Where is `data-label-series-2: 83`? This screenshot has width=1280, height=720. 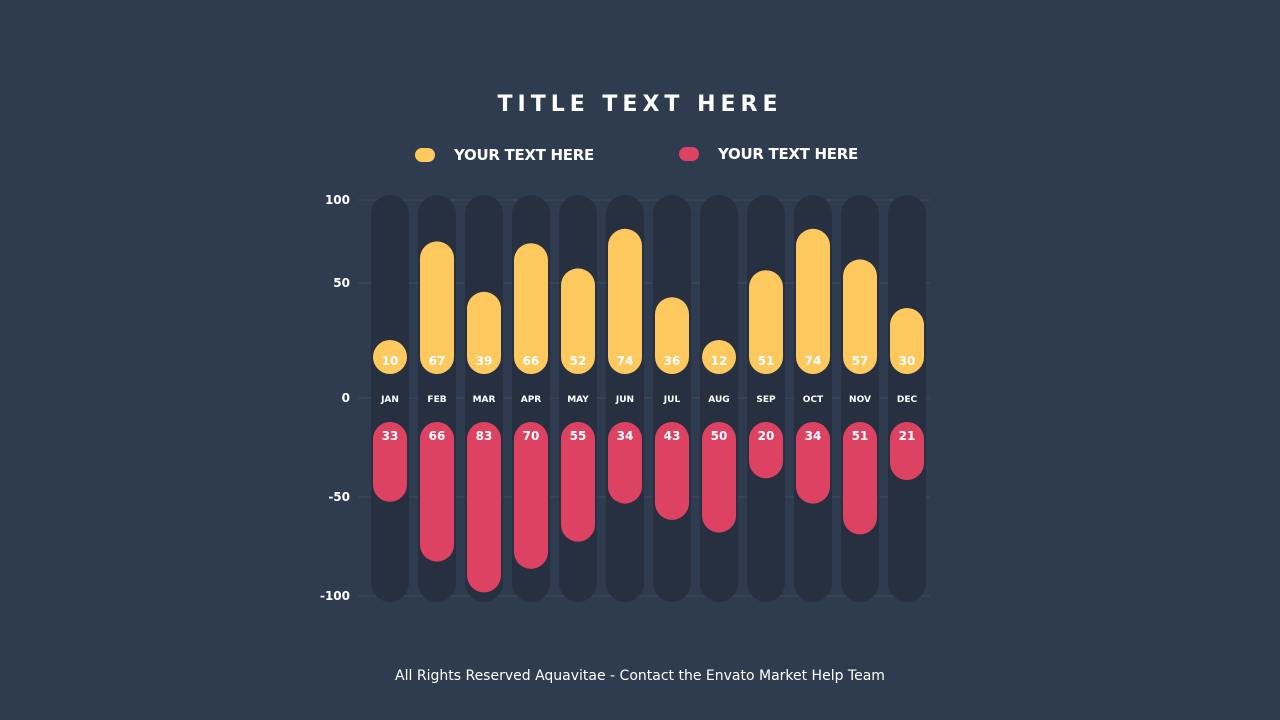 data-label-series-2: 83 is located at coordinates (484, 436).